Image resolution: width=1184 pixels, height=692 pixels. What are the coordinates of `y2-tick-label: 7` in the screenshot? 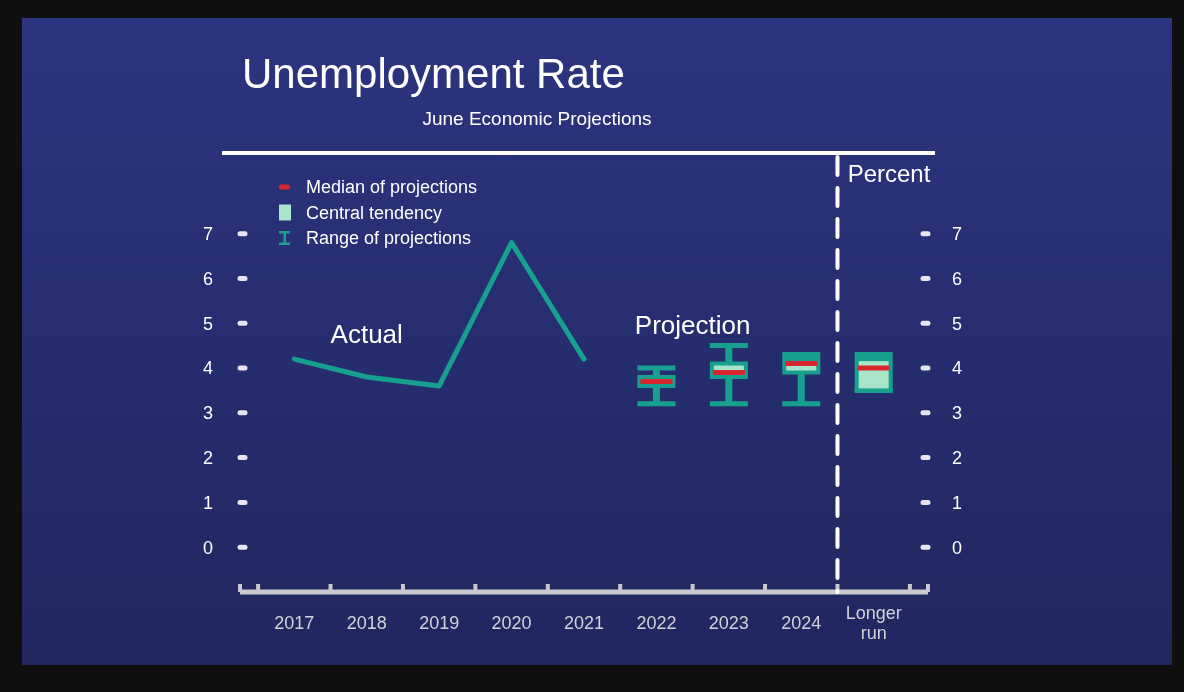 It's located at (957, 233).